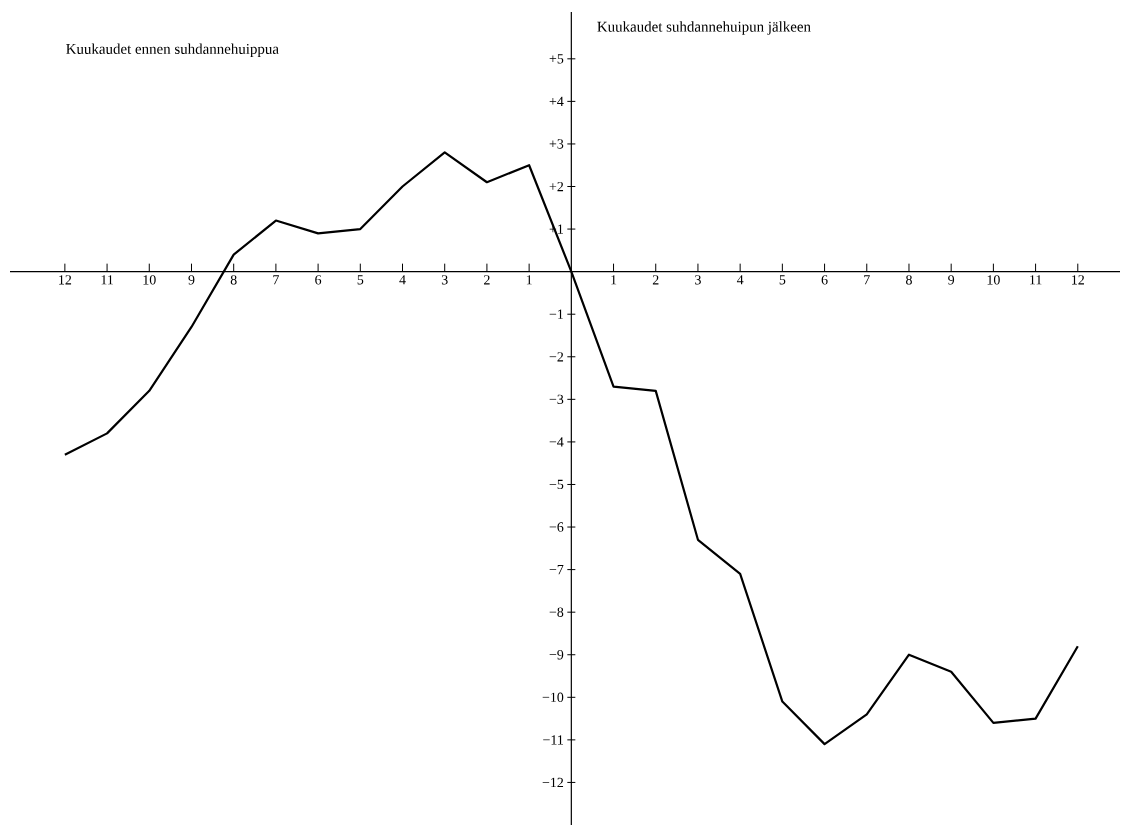 The image size is (1125, 825). What do you see at coordinates (704, 28) in the screenshot?
I see `annotation: Kuukaudet suhdannehuipun jälkeen` at bounding box center [704, 28].